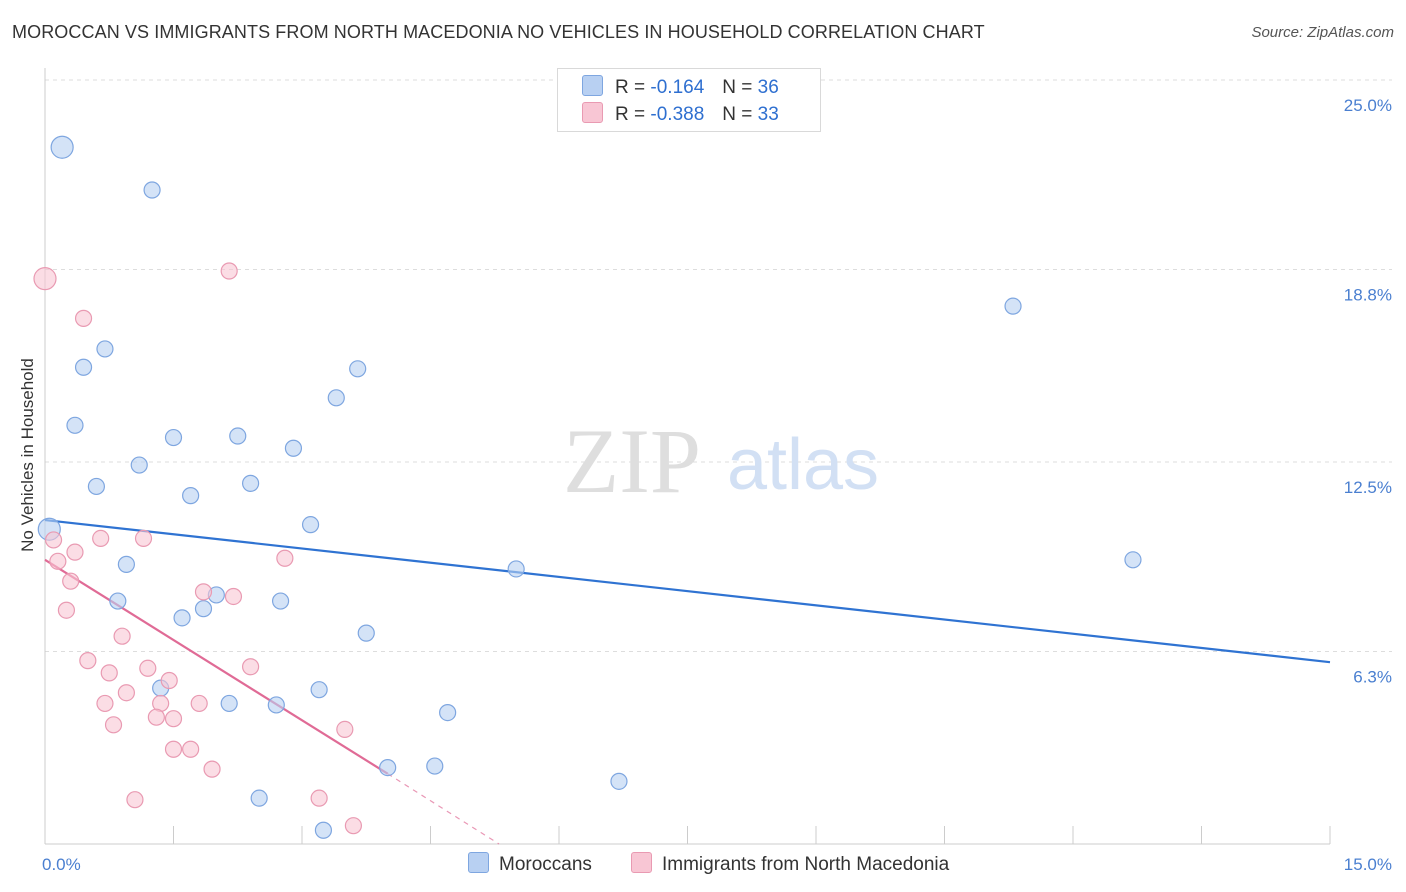 The height and width of the screenshot is (892, 1406). What do you see at coordinates (1368, 391) in the screenshot?
I see `y-tick-labels: 25.0% 18.8% 12.5% 6.3%` at bounding box center [1368, 391].